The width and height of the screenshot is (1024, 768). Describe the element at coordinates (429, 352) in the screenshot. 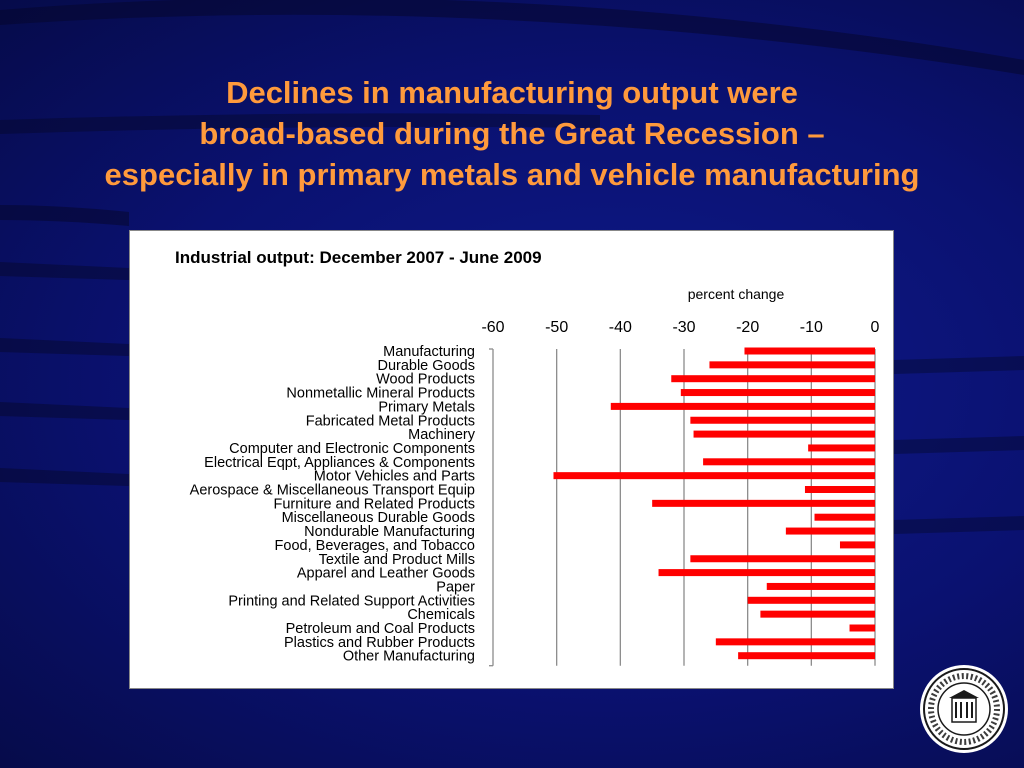

I see `category-label: Manufacturing` at that location.